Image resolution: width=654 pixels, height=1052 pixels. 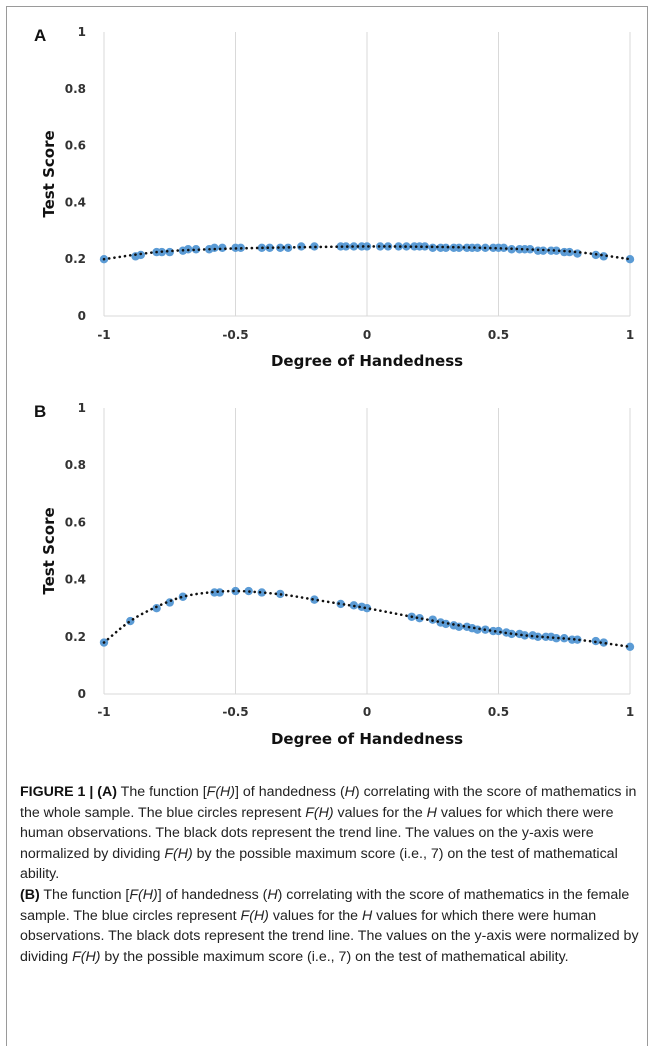 What do you see at coordinates (30, 894) in the screenshot?
I see `caption-b-marker: (B)` at bounding box center [30, 894].